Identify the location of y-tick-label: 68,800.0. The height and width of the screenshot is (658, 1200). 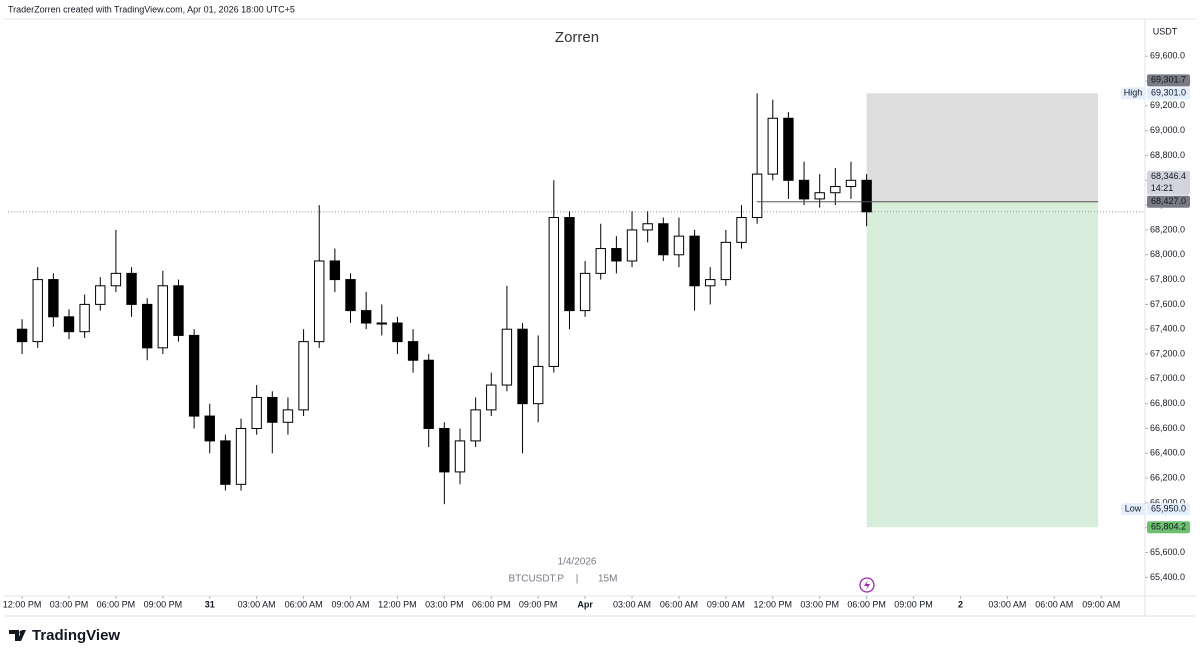
(1167, 155).